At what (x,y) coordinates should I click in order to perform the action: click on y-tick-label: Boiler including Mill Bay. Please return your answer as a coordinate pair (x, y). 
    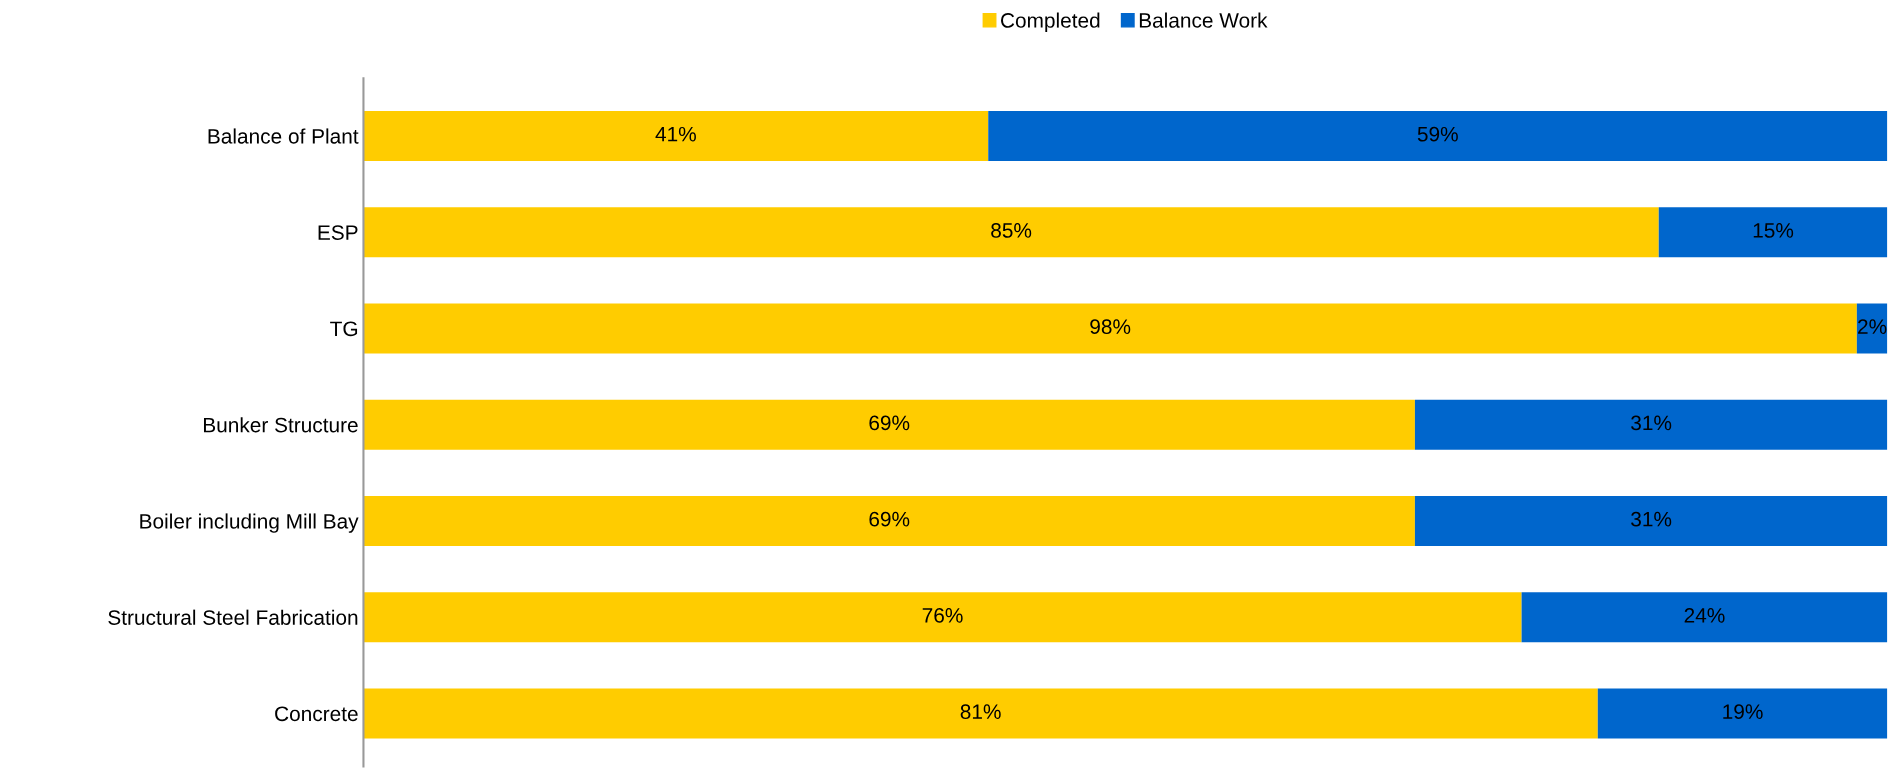
    Looking at the image, I should click on (249, 523).